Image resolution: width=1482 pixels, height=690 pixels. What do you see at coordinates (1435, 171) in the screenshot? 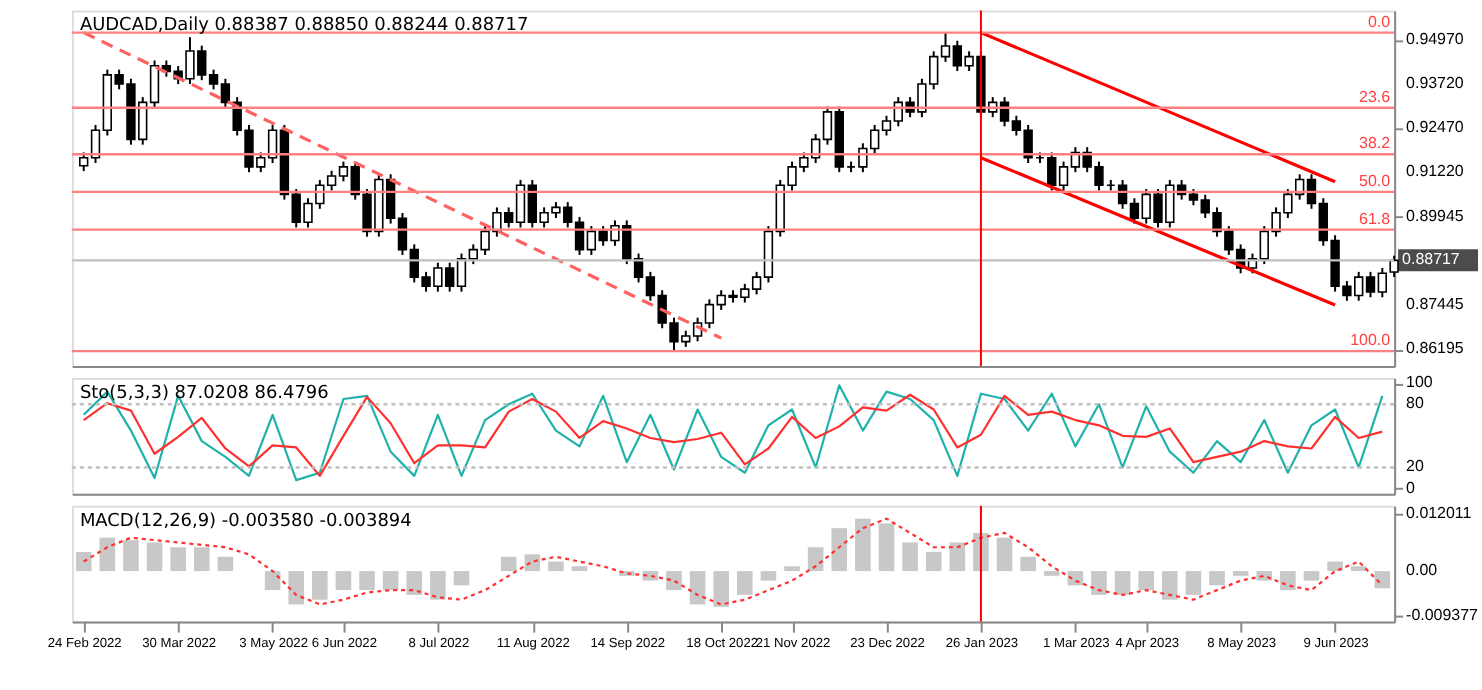
I see `y-tick-label: 0.91220` at bounding box center [1435, 171].